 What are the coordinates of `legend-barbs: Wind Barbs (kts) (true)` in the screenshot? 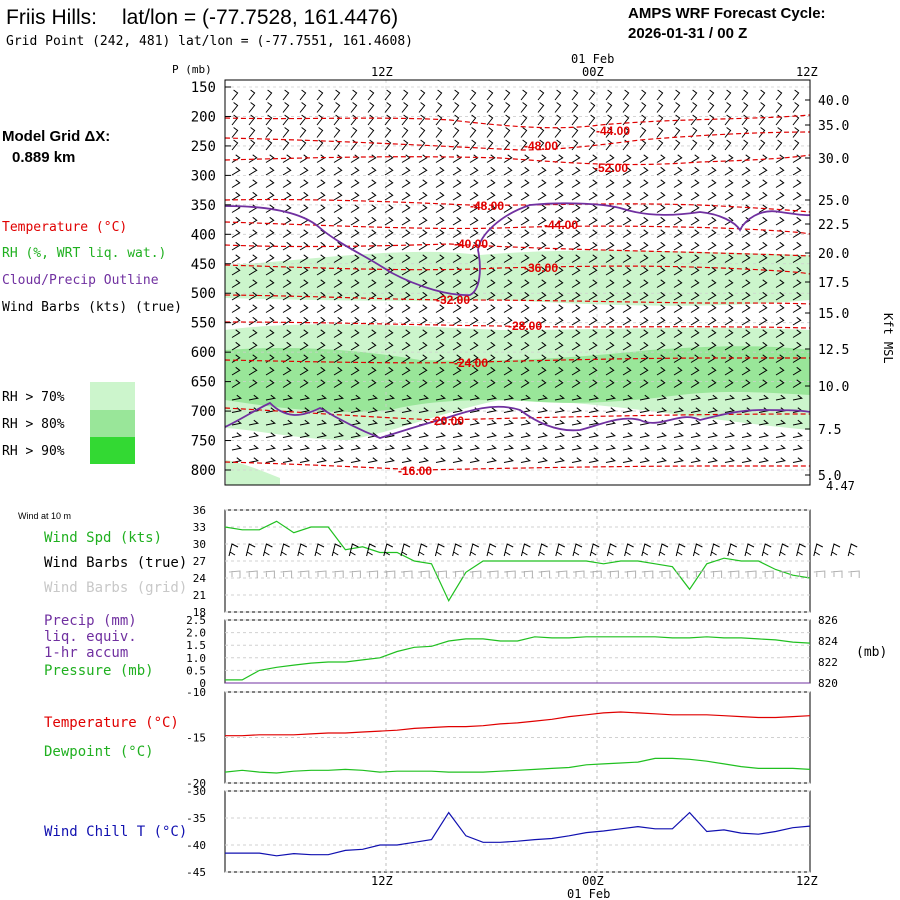 It's located at (92, 307).